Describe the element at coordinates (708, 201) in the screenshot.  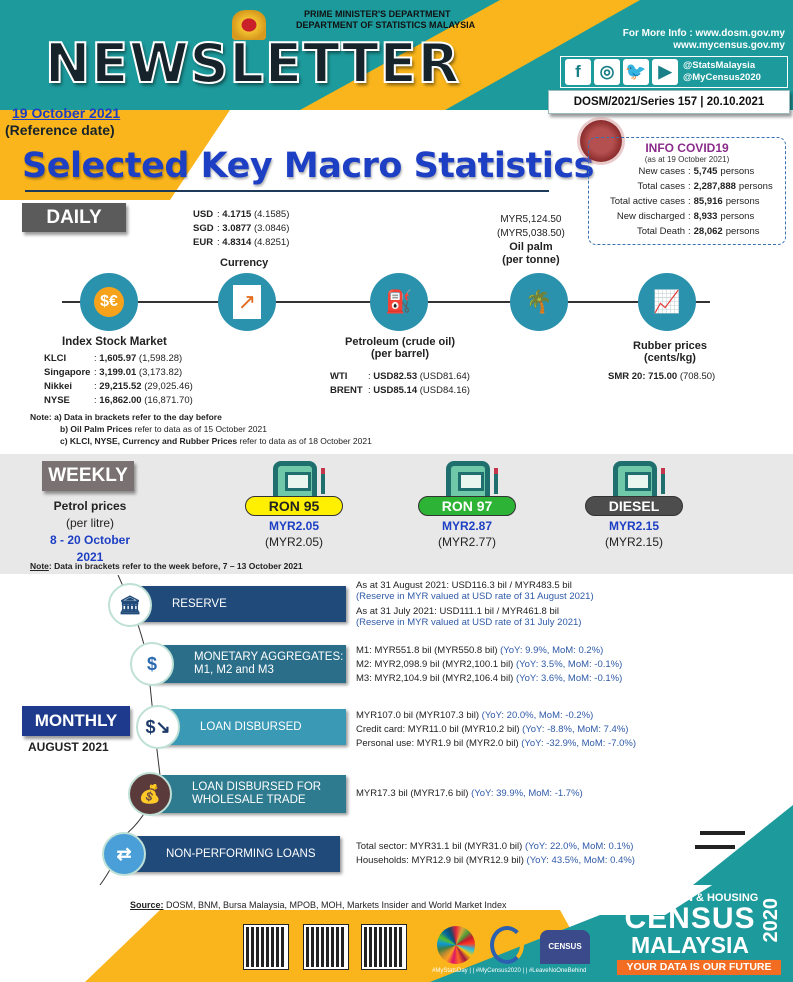
I see `covid-value: 85,916` at that location.